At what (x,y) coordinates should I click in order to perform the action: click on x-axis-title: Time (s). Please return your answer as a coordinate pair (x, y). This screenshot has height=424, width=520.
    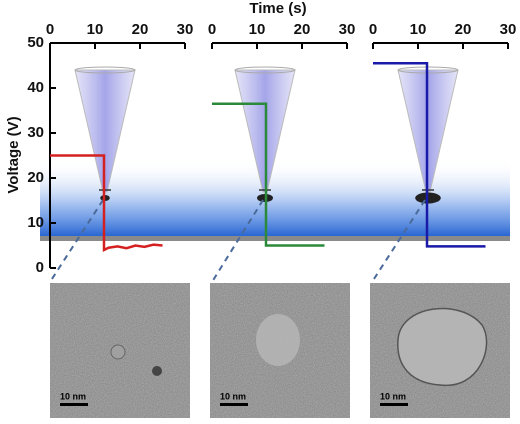
    Looking at the image, I should click on (277, 8).